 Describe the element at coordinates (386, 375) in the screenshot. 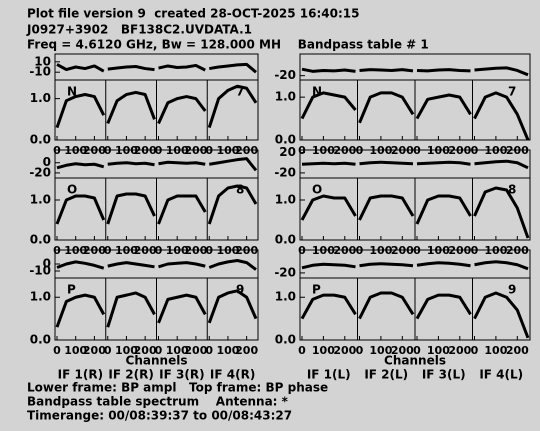

I see `legend-label: IF 2(L)` at that location.